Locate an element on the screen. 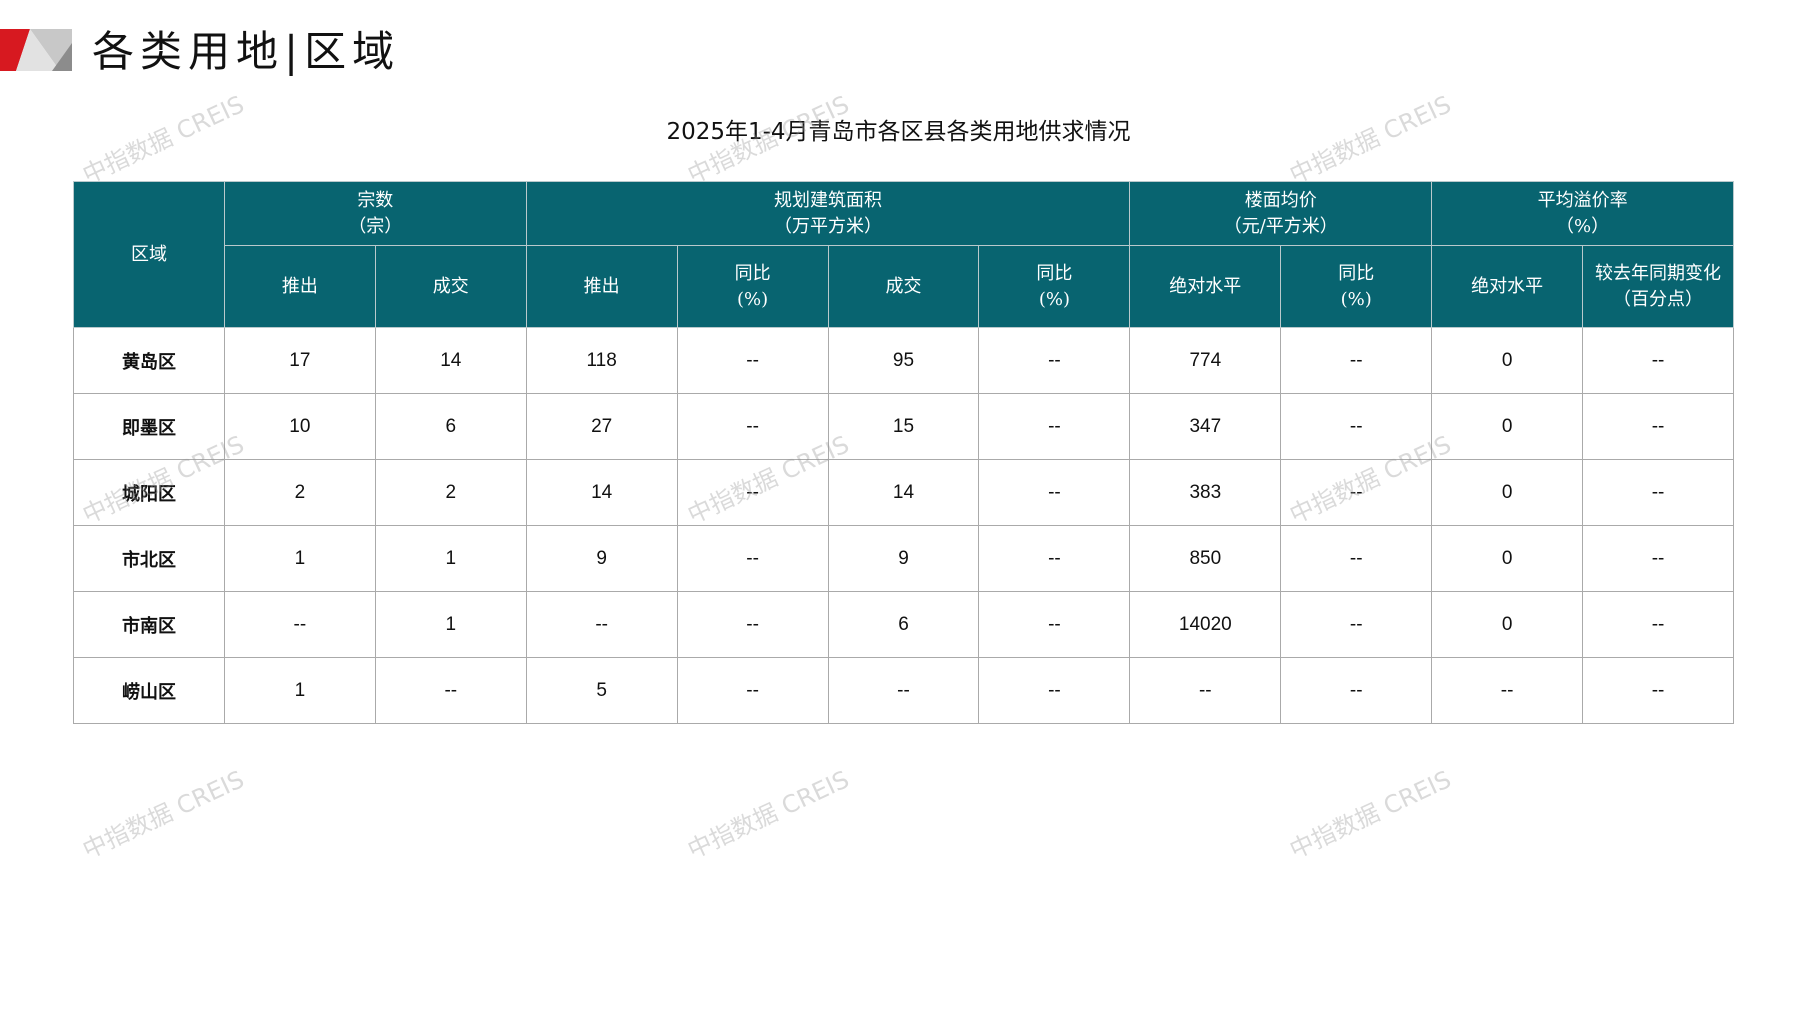  region-cell: 黄岛区 is located at coordinates (149, 360).